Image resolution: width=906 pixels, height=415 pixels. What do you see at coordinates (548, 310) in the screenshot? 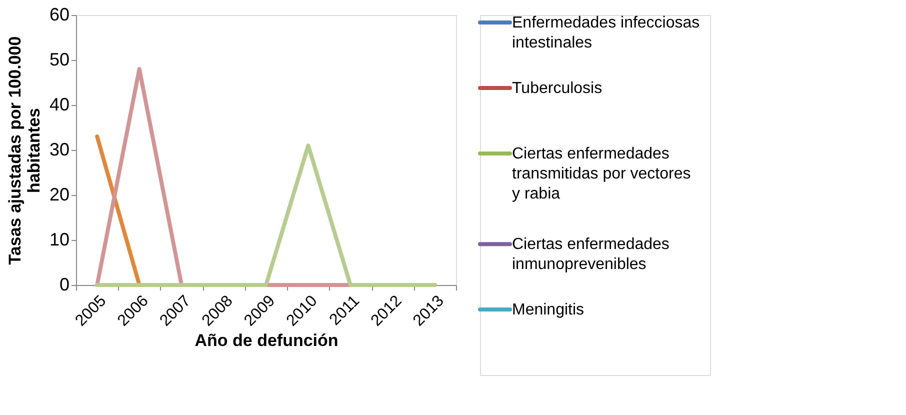
I see `legend-label: Meningitis` at bounding box center [548, 310].